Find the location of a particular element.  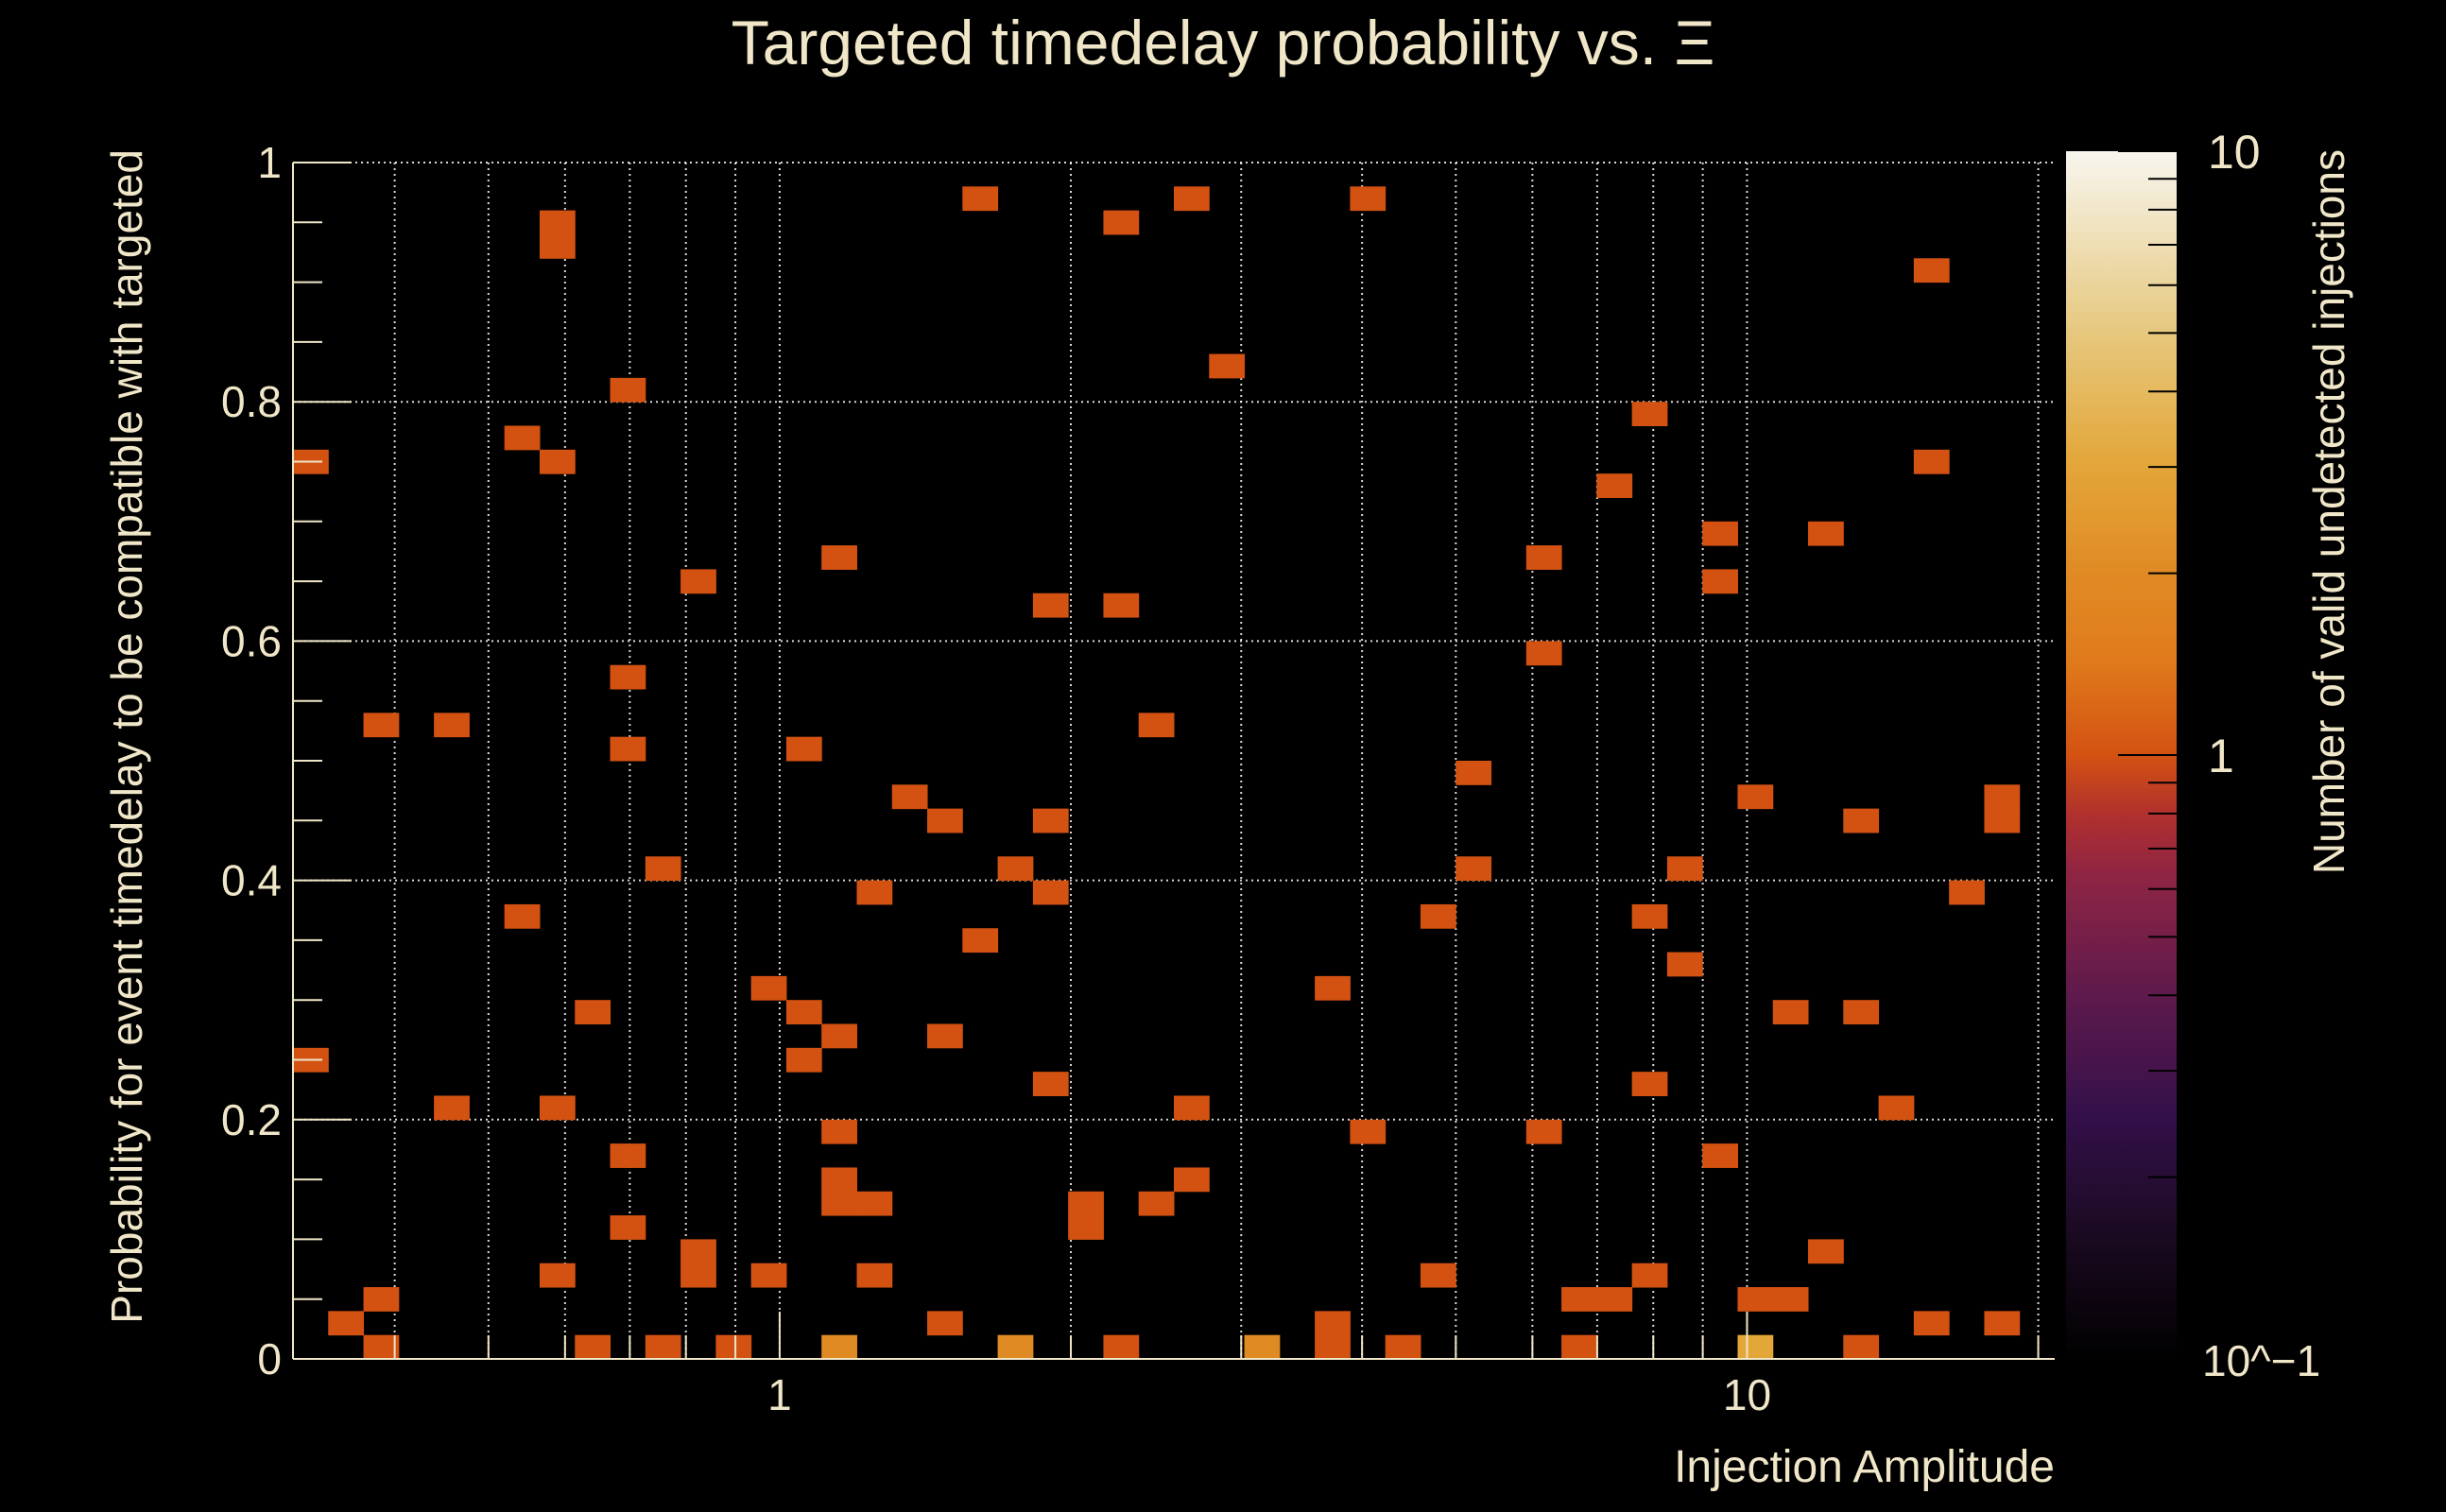

y-tick-label: 0.2 is located at coordinates (251, 1119).